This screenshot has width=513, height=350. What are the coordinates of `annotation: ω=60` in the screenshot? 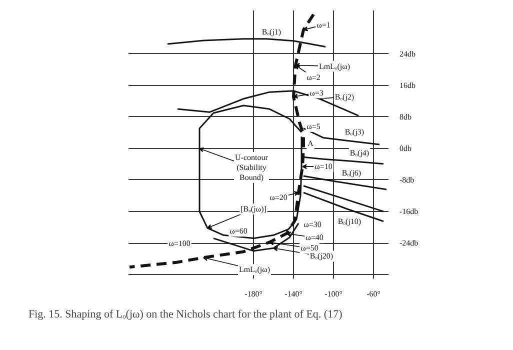 It's located at (239, 231).